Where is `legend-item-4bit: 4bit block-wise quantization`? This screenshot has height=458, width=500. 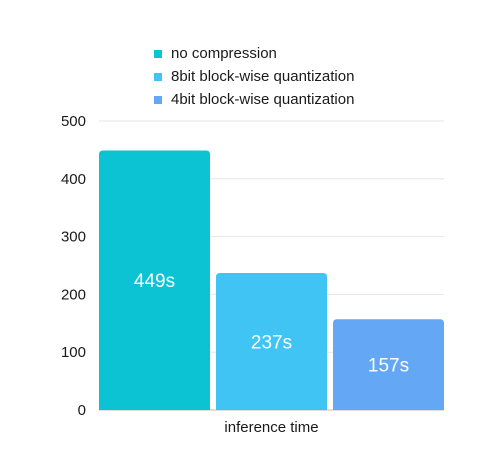
legend-item-4bit: 4bit block-wise quantization is located at coordinates (254, 99).